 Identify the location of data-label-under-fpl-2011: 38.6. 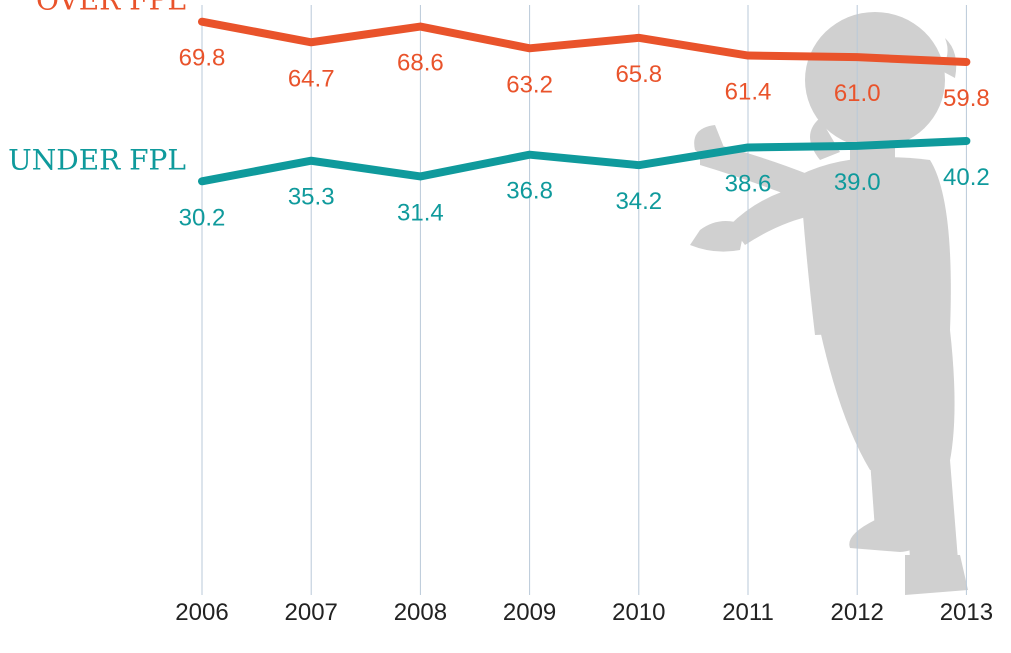
(748, 183).